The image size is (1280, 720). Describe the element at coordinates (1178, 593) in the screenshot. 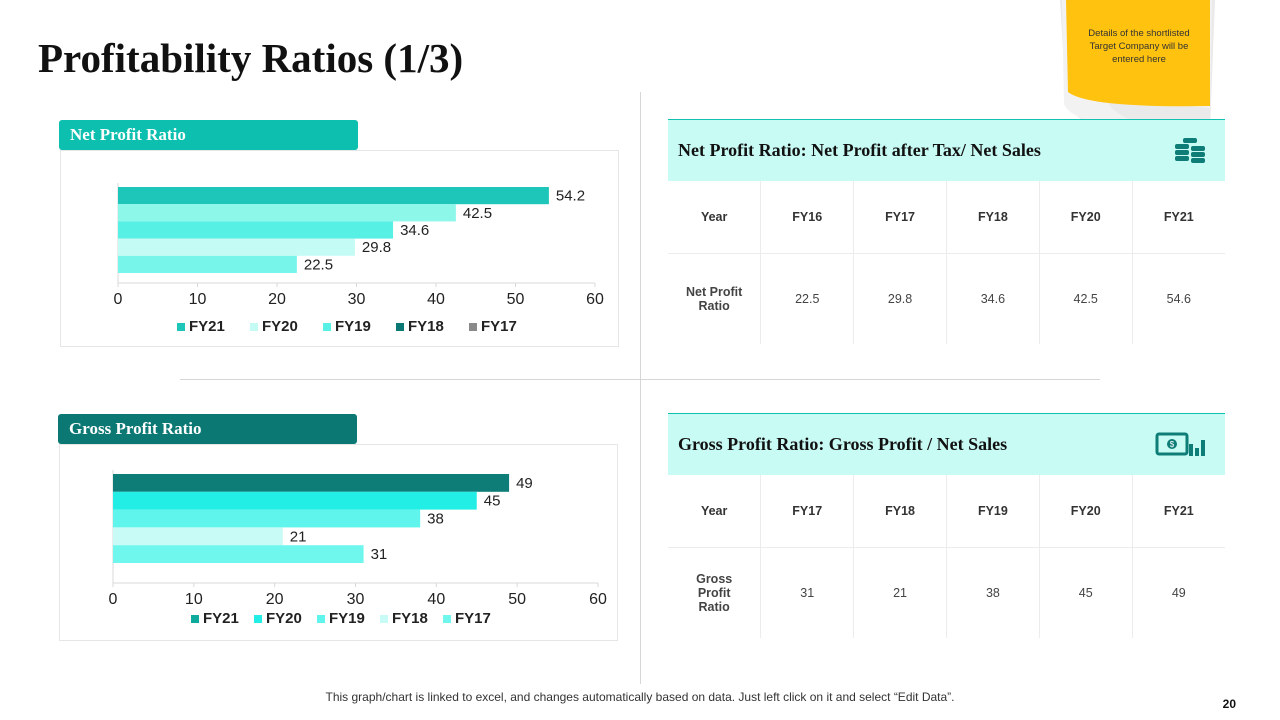

I see `table-cell: 49` at that location.